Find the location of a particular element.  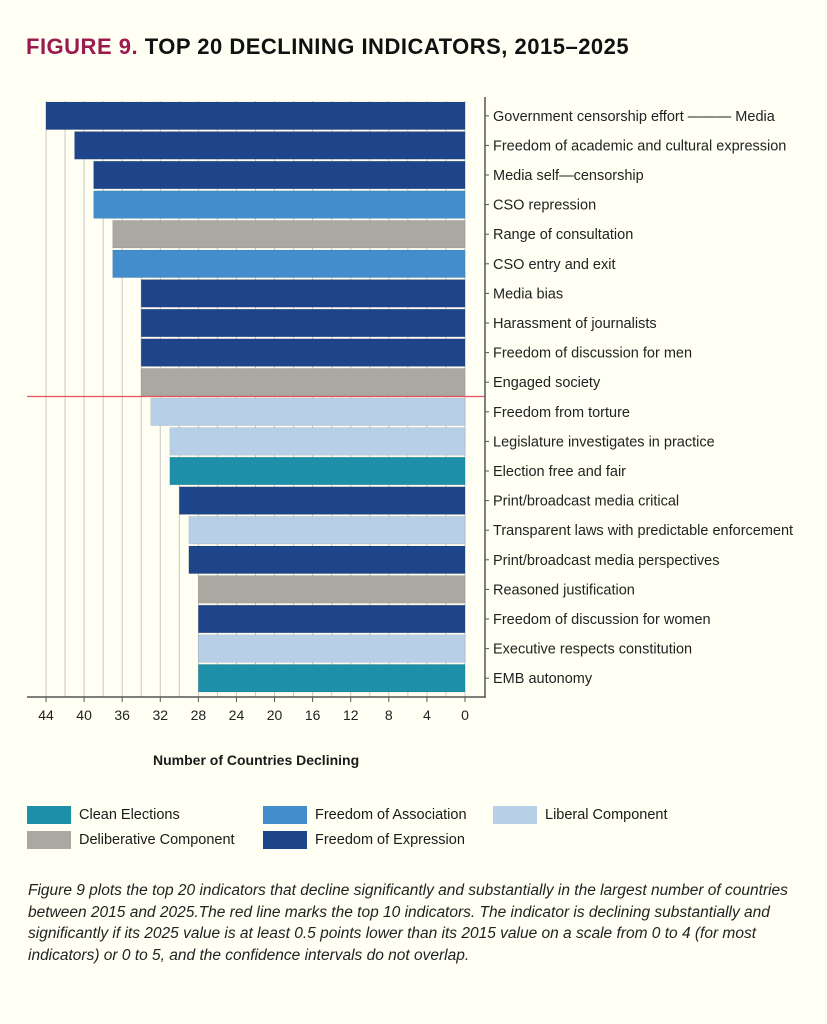

x-tick-label: 24 is located at coordinates (237, 715).